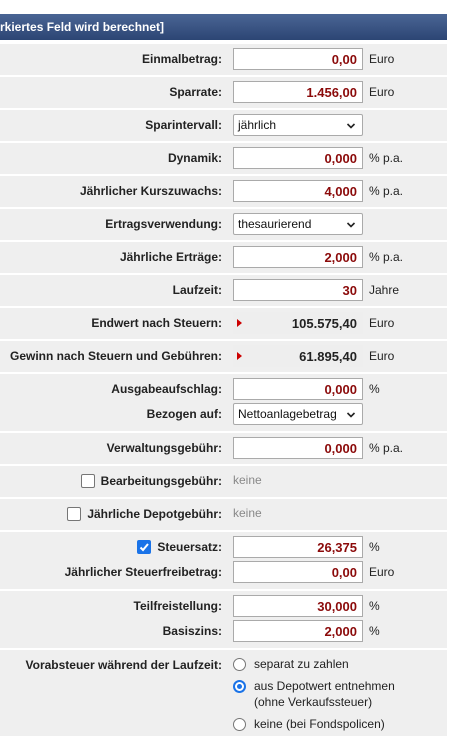 This screenshot has width=451, height=736. I want to click on field-label: Ertragsverwendung:, so click(163, 224).